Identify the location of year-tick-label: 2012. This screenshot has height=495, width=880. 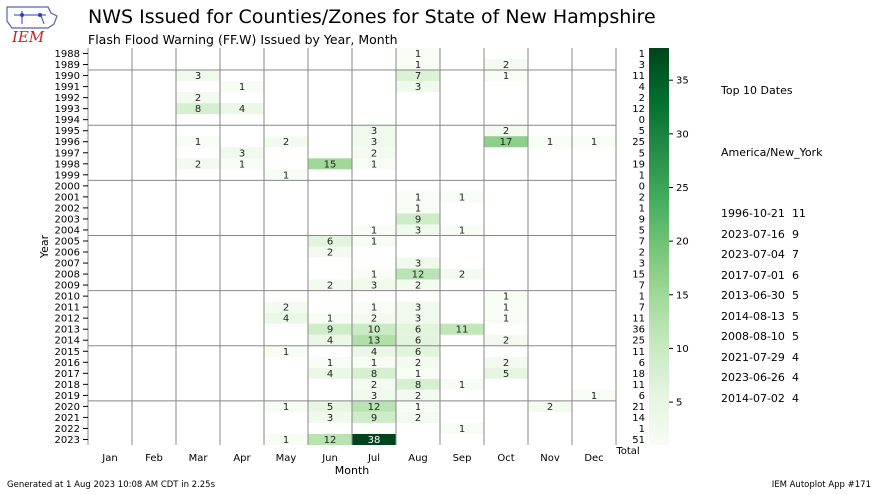
(67, 319).